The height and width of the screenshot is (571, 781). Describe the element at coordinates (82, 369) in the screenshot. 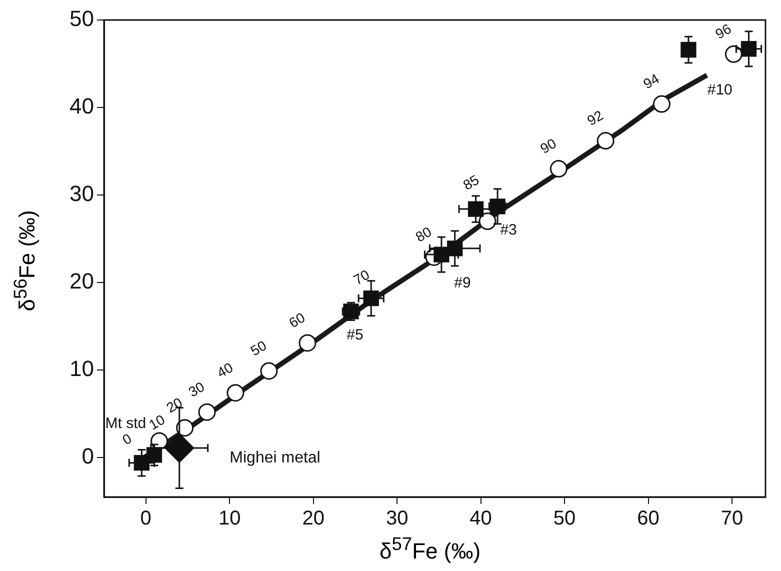

I see `y-tick-label: 10` at that location.